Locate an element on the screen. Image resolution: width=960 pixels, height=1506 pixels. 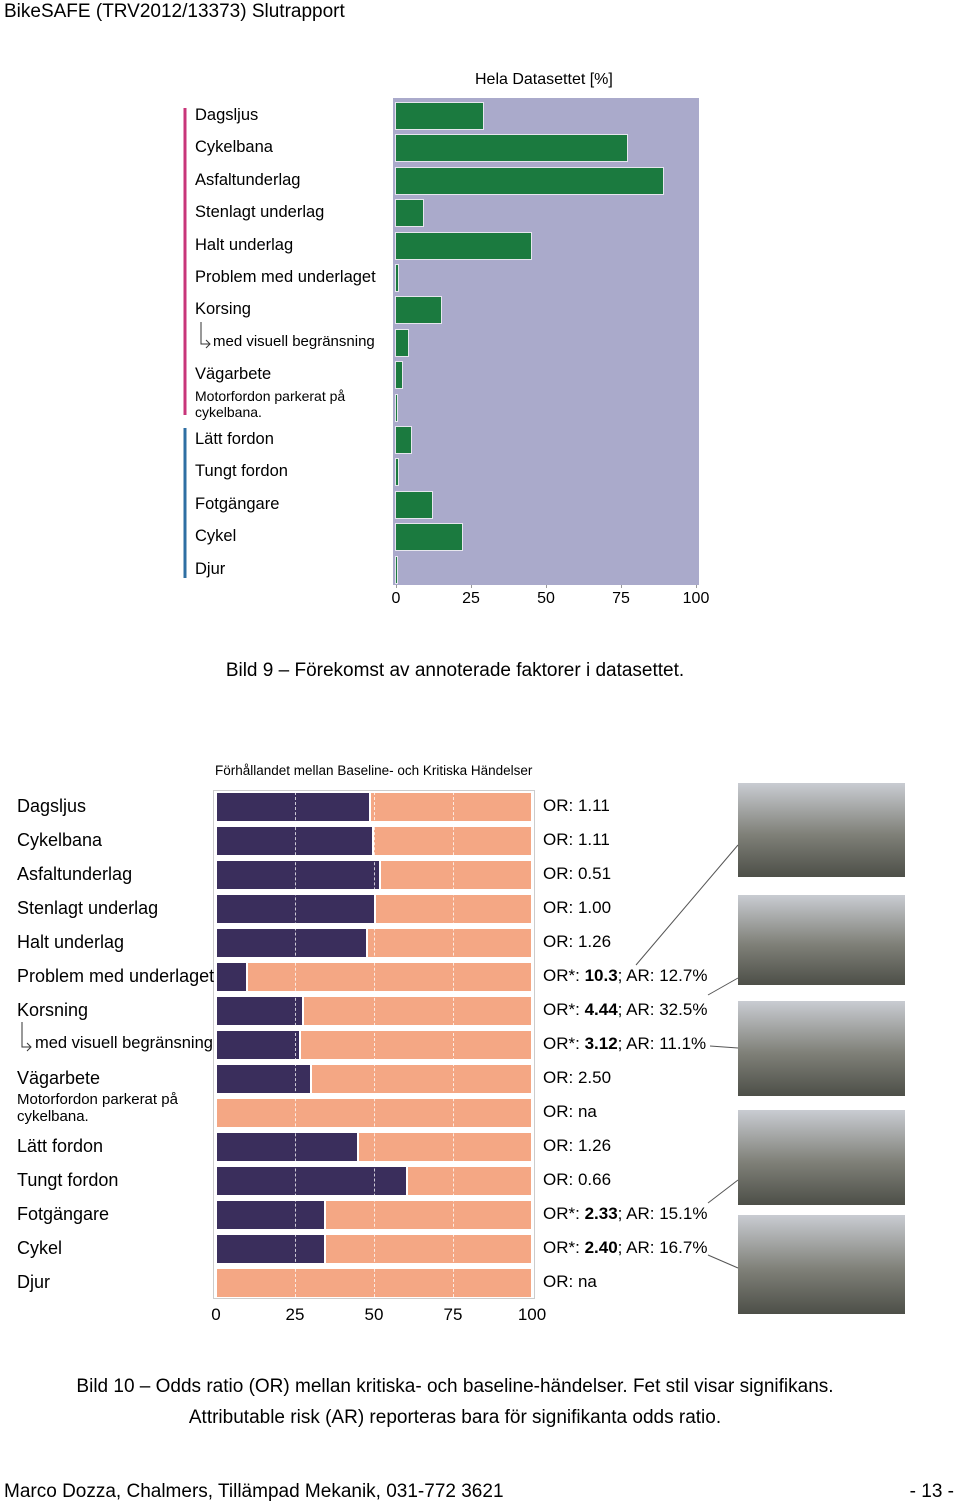
annotation-part: OR: 0.66 is located at coordinates (577, 1179).